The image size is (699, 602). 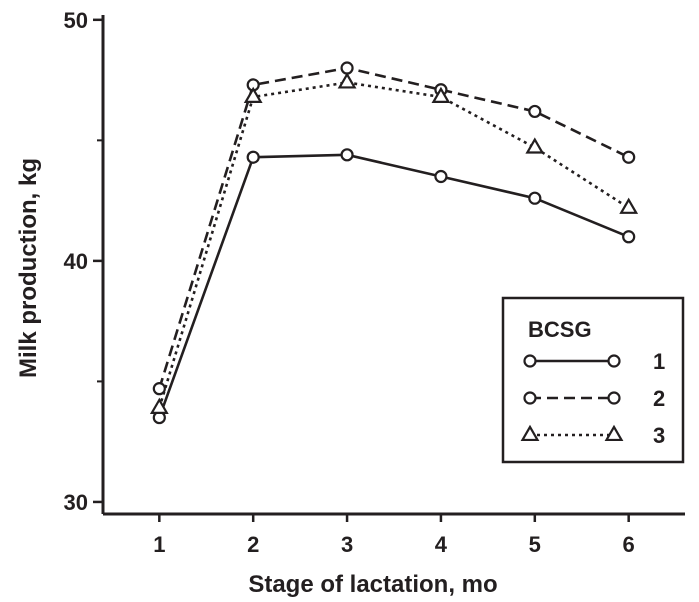 What do you see at coordinates (28, 268) in the screenshot?
I see `y-axis-title: Milk production, kg` at bounding box center [28, 268].